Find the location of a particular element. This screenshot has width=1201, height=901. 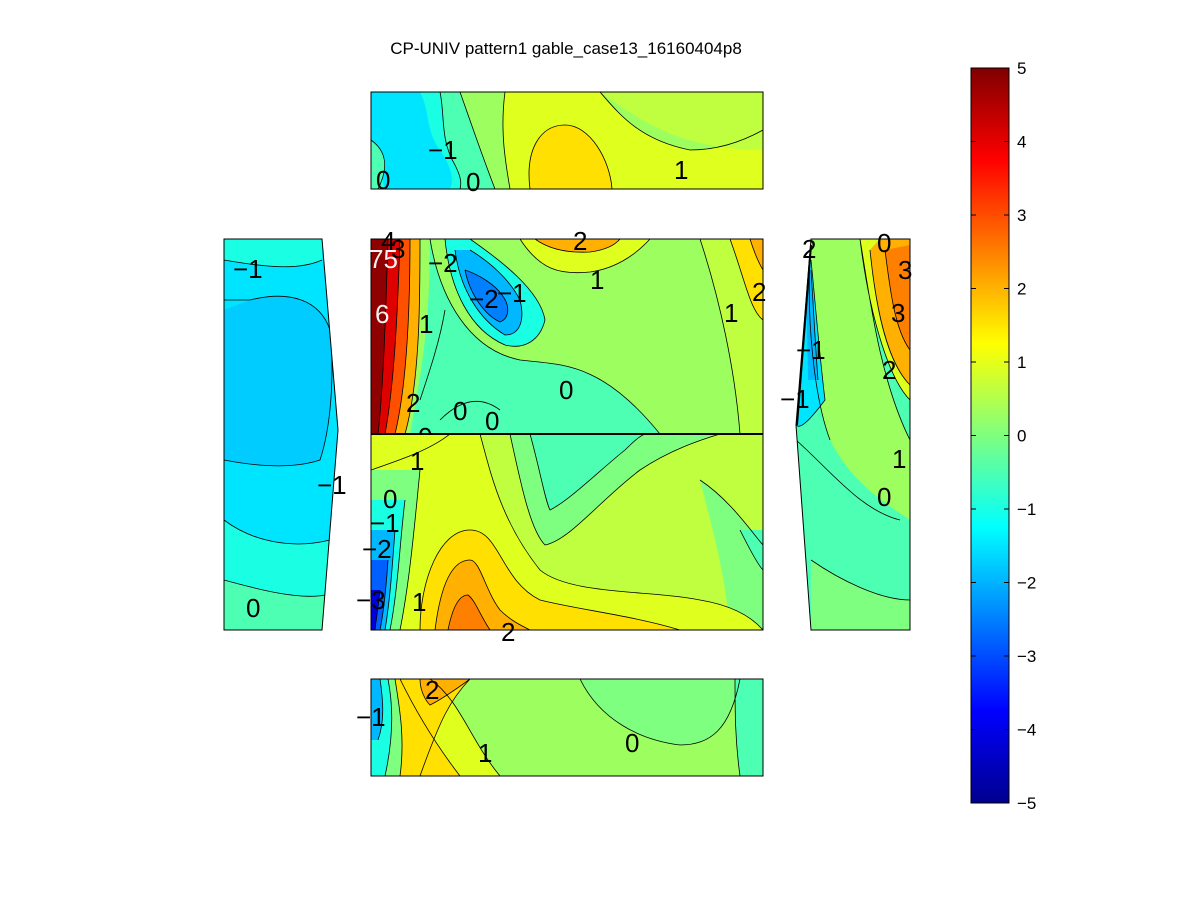

contour-label: 4 is located at coordinates (388, 241).